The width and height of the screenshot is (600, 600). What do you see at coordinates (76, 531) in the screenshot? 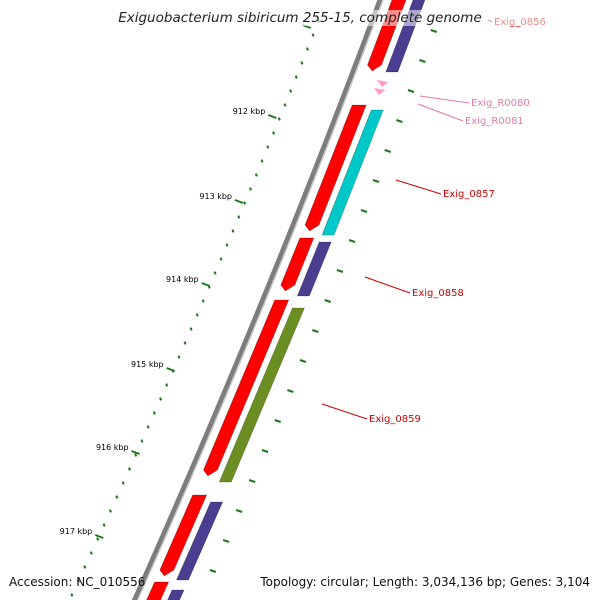
I see `tick-label: 917 kbp` at bounding box center [76, 531].